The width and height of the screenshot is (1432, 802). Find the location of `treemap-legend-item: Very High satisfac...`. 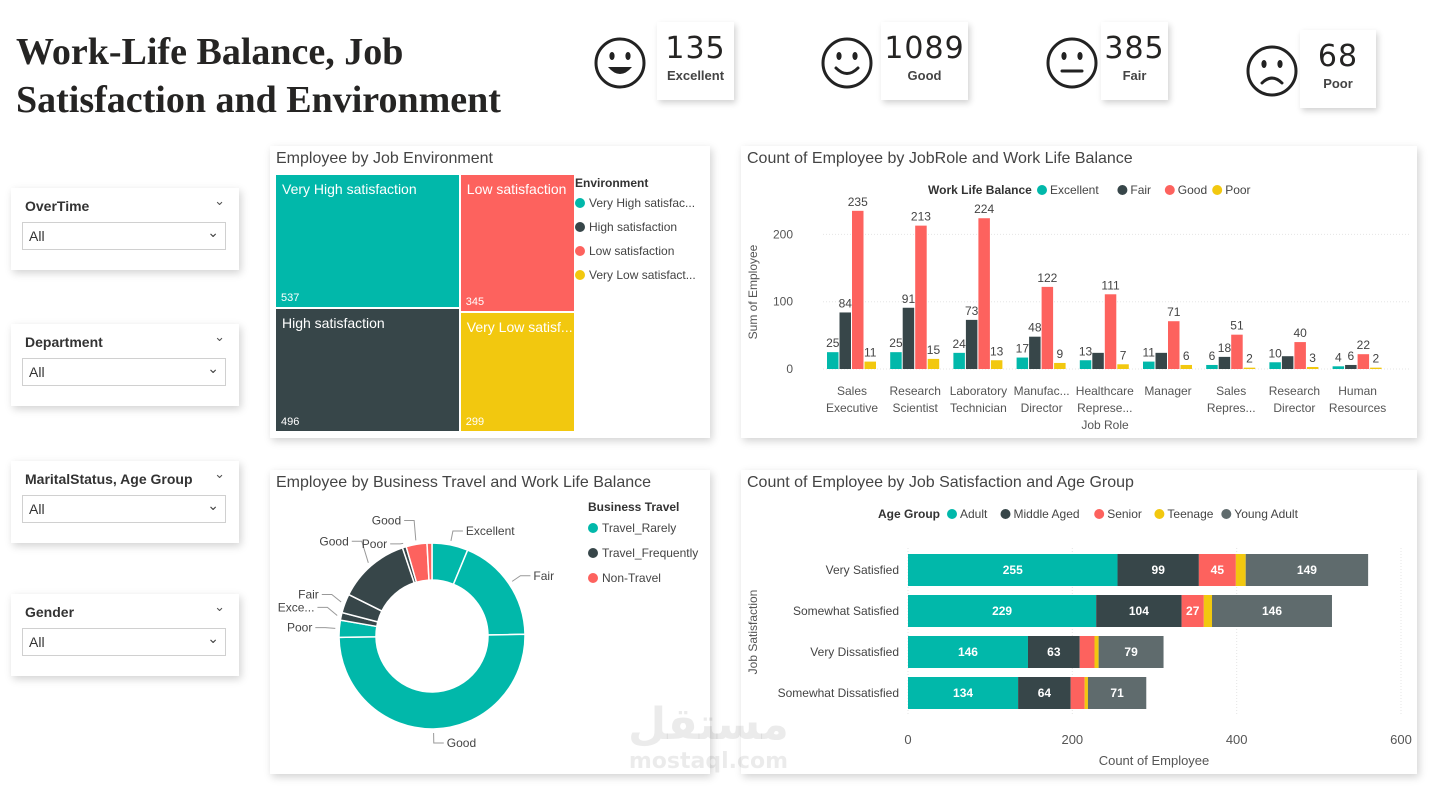

treemap-legend-item: Very High satisfac... is located at coordinates (640, 203).